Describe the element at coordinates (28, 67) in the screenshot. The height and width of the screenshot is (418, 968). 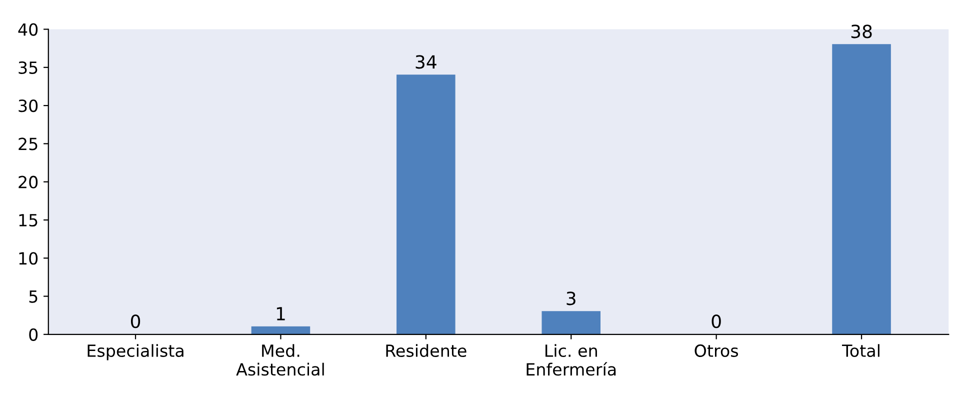
I see `y-tick-label: 35` at that location.